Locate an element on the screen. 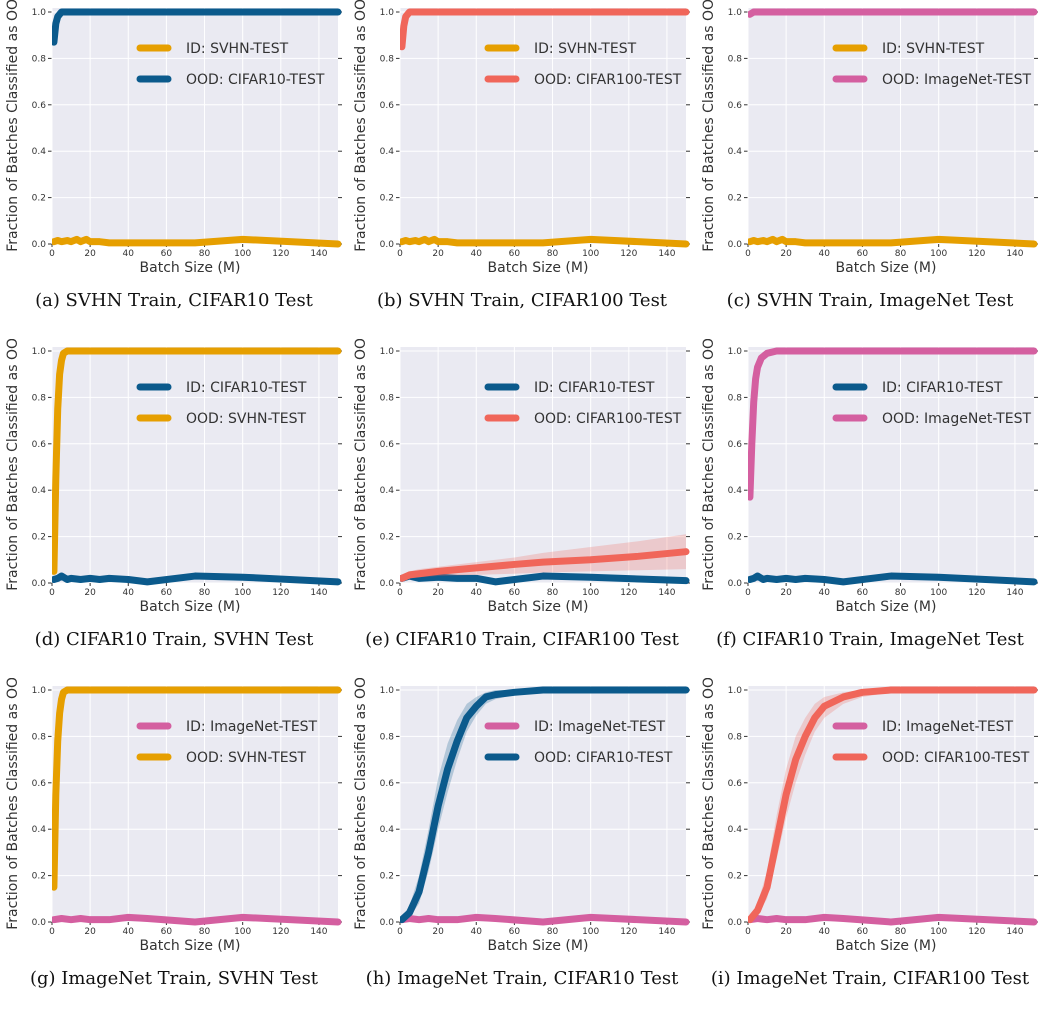 This screenshot has height=1018, width=1044. legend-label: ID: CIFAR10-TEST is located at coordinates (942, 388).